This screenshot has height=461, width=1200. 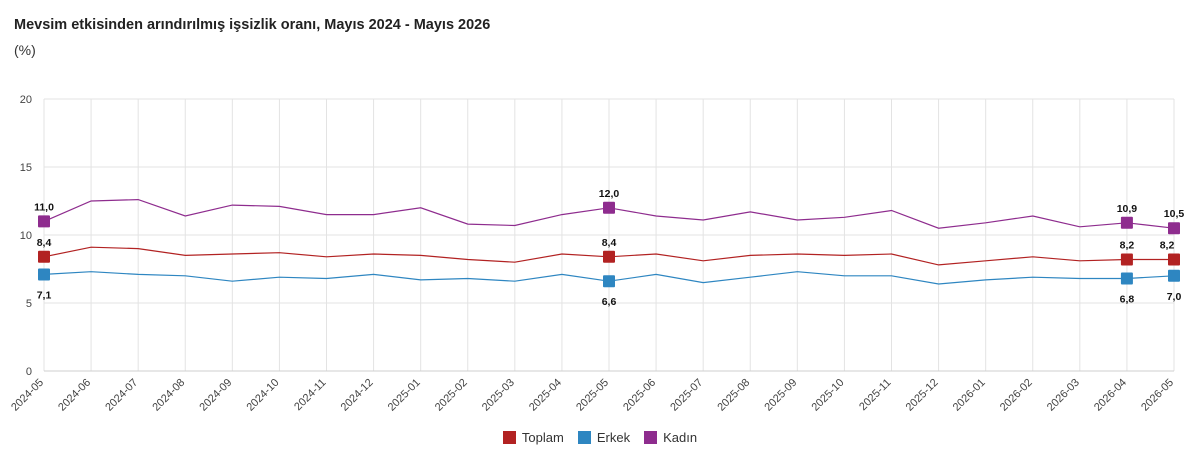 I want to click on y-tick-label: 0, so click(x=29, y=372).